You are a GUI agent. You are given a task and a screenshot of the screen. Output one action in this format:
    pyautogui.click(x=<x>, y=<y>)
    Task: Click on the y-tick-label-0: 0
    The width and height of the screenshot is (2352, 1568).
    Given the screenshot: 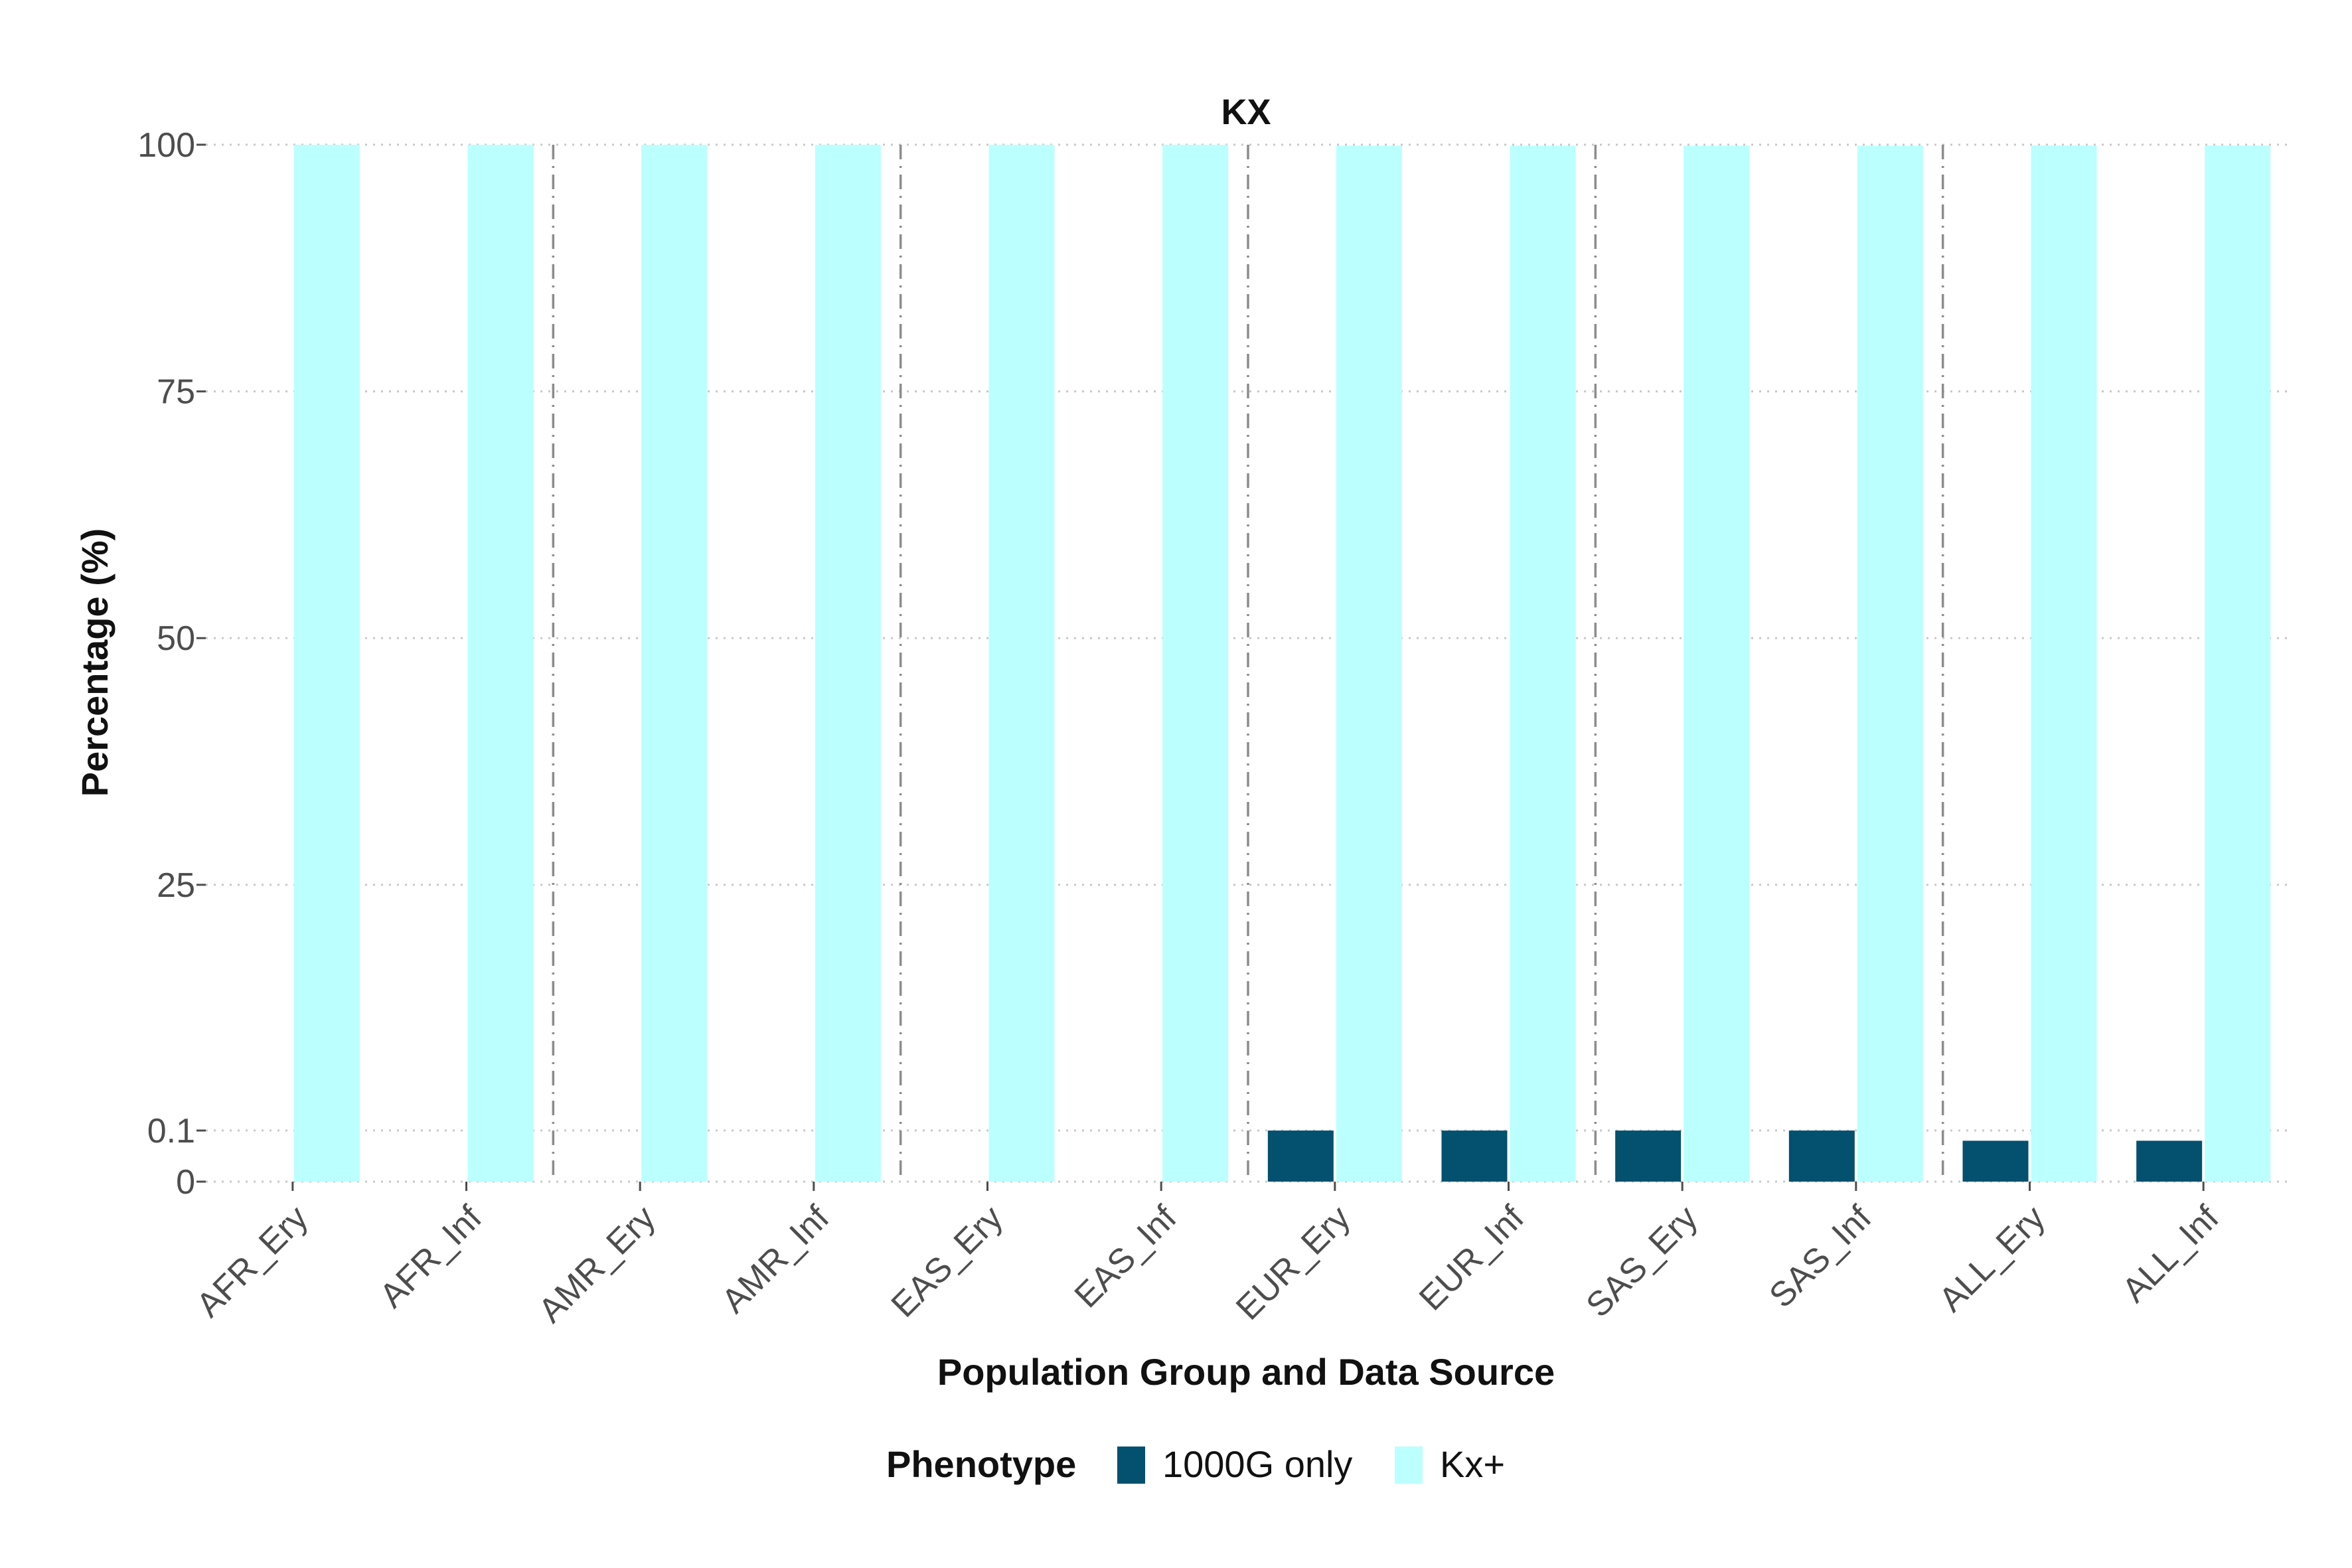 What is the action you would take?
    pyautogui.click(x=185, y=1183)
    